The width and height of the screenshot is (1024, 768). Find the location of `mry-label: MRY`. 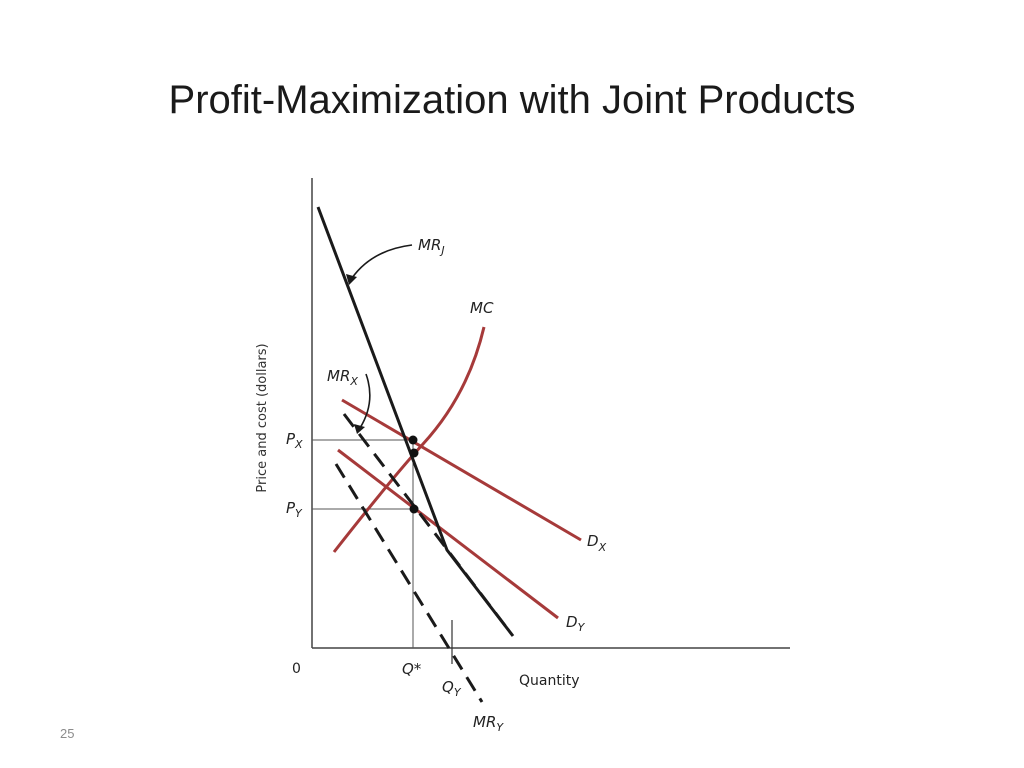

mry-label: MRY is located at coordinates (488, 723).